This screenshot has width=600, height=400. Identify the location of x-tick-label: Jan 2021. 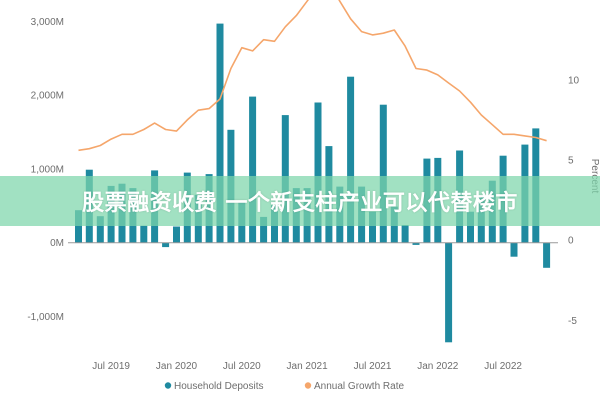
(308, 366).